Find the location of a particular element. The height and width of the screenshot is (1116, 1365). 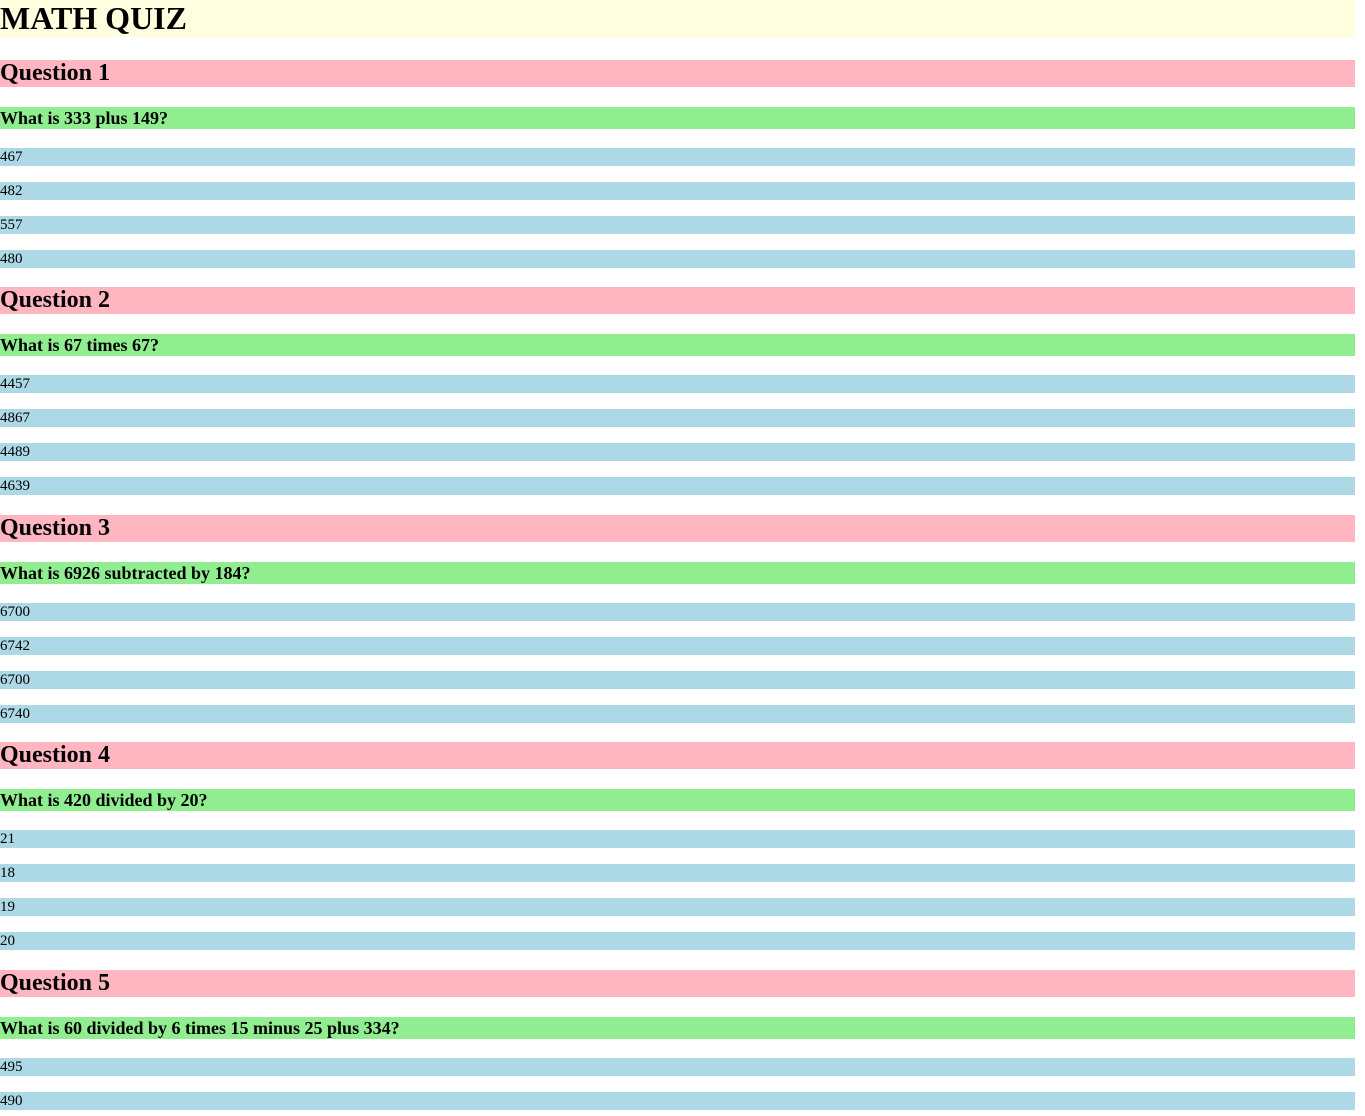

question-heading: Question 1 is located at coordinates (677, 73).